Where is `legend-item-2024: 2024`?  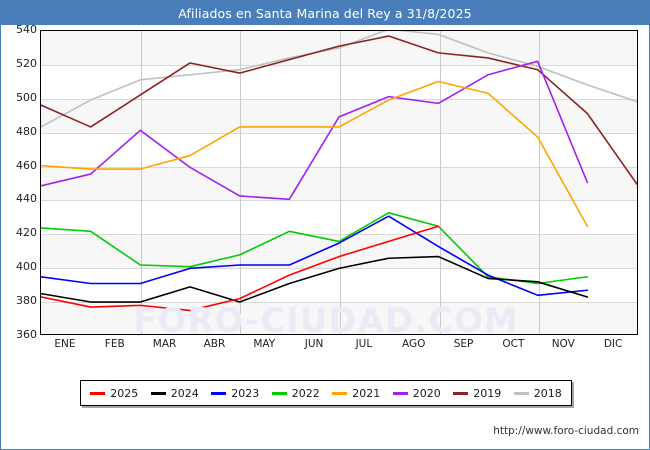 legend-item-2024: 2024 is located at coordinates (174, 393).